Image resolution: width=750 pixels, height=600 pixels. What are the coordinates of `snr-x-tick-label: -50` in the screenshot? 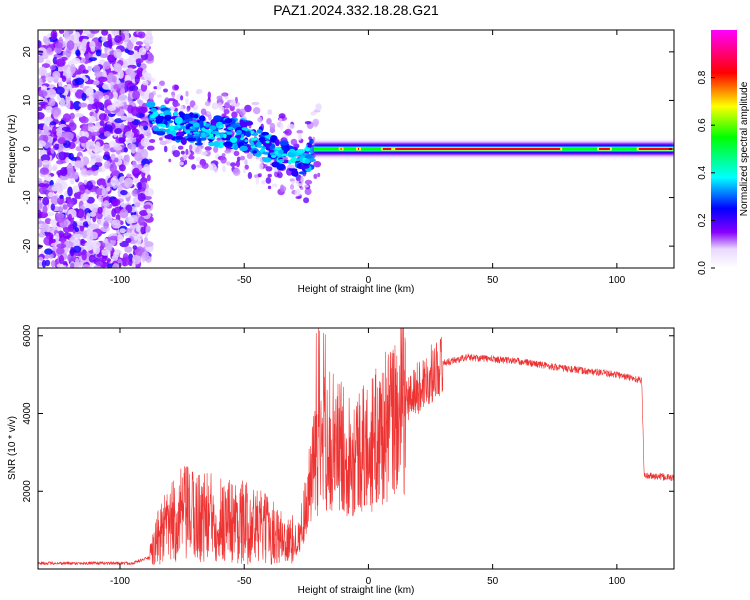 It's located at (244, 581).